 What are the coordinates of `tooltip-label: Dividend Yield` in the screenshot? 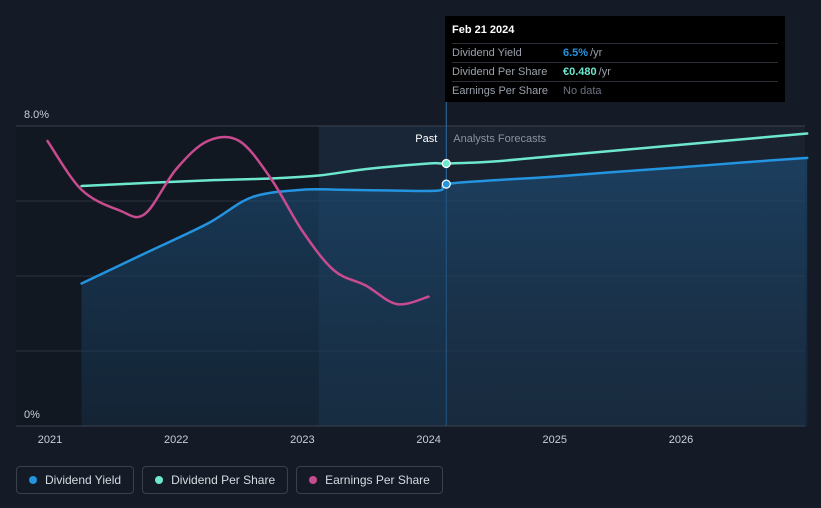 It's located at (487, 53).